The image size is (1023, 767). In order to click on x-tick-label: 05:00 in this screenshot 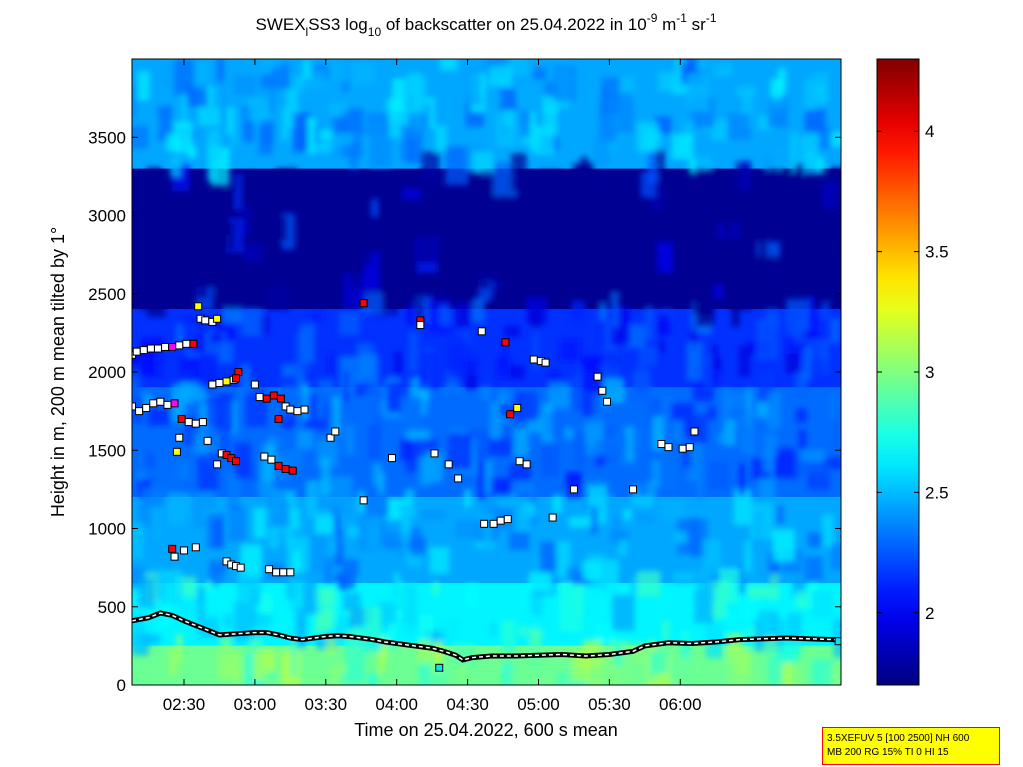, I will do `click(538, 704)`.